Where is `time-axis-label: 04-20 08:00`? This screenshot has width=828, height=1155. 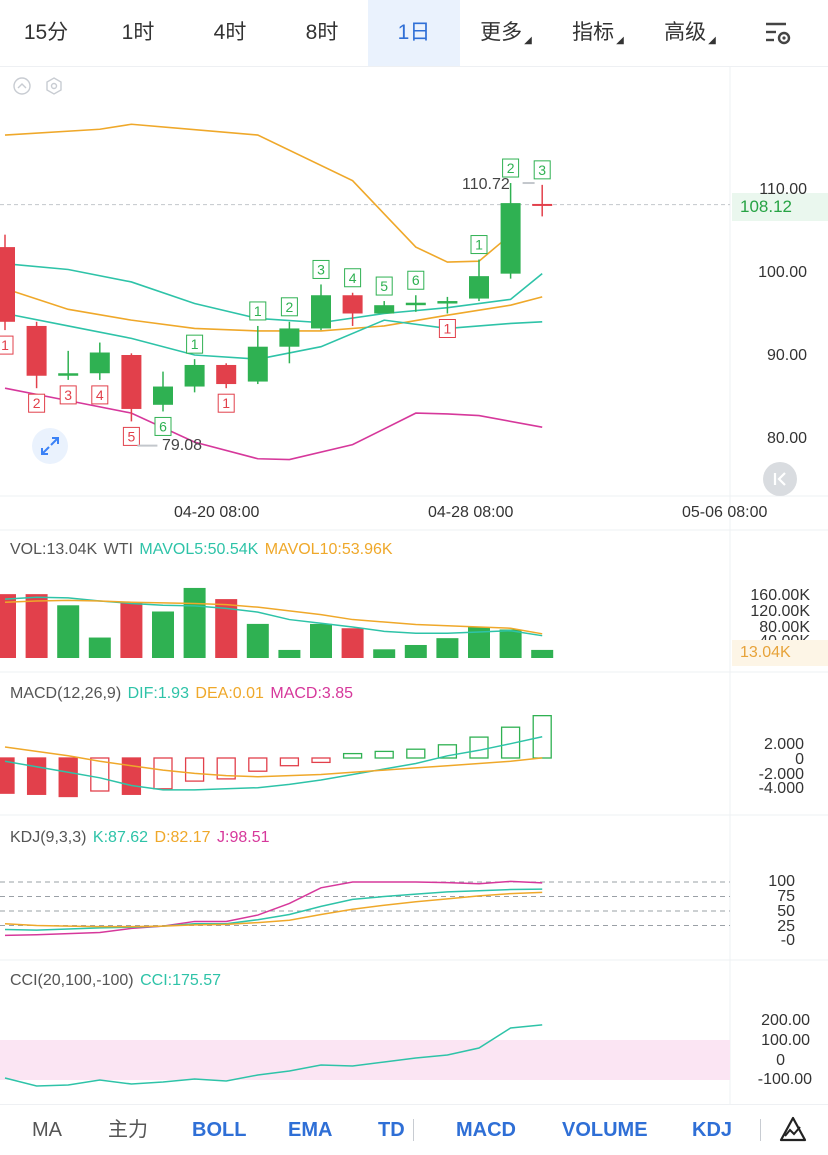
time-axis-label: 04-20 08:00 is located at coordinates (217, 512).